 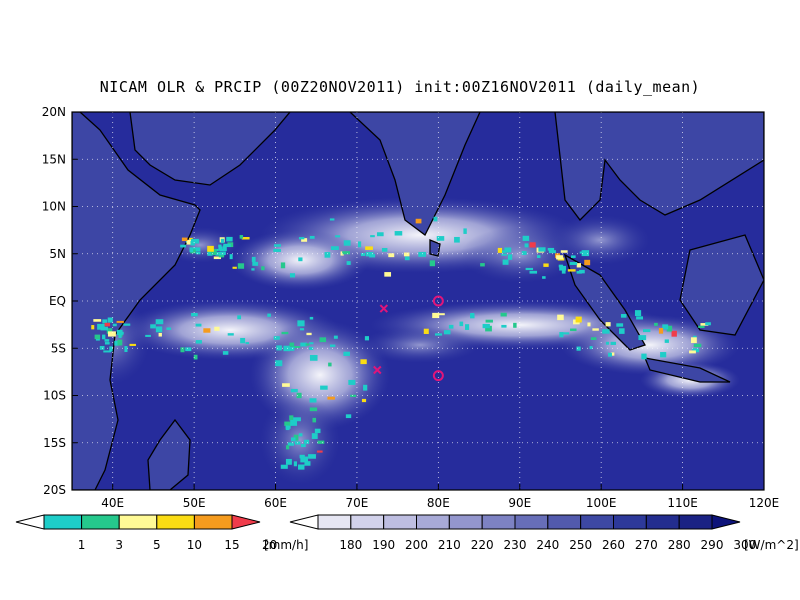 I want to click on legend-label: 1, so click(x=82, y=545).